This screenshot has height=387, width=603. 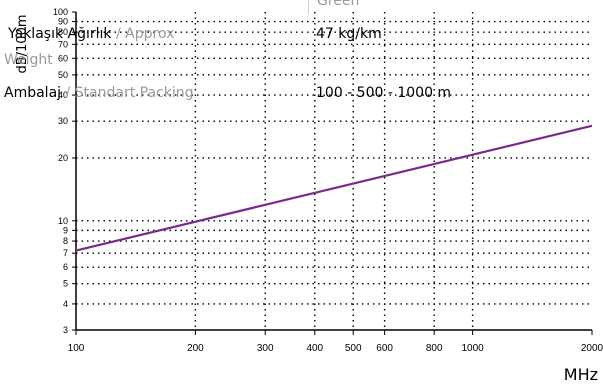 What do you see at coordinates (592, 348) in the screenshot?
I see `x-tick-label-2000: 2000` at bounding box center [592, 348].